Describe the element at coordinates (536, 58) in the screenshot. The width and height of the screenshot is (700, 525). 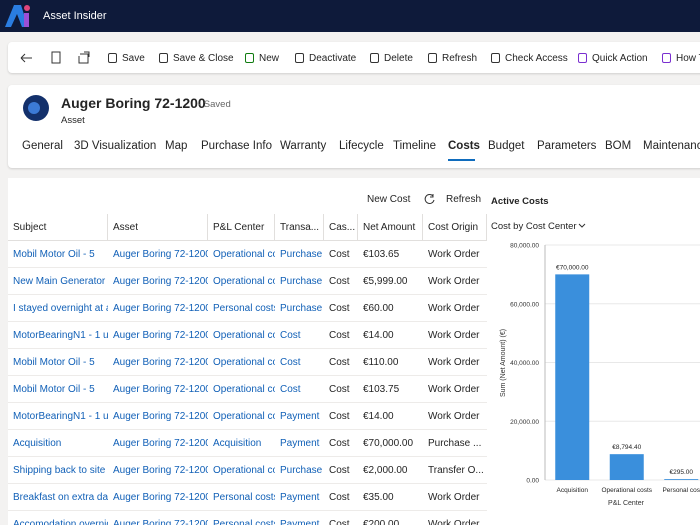
I see `toolbar-button: Check Access` at that location.